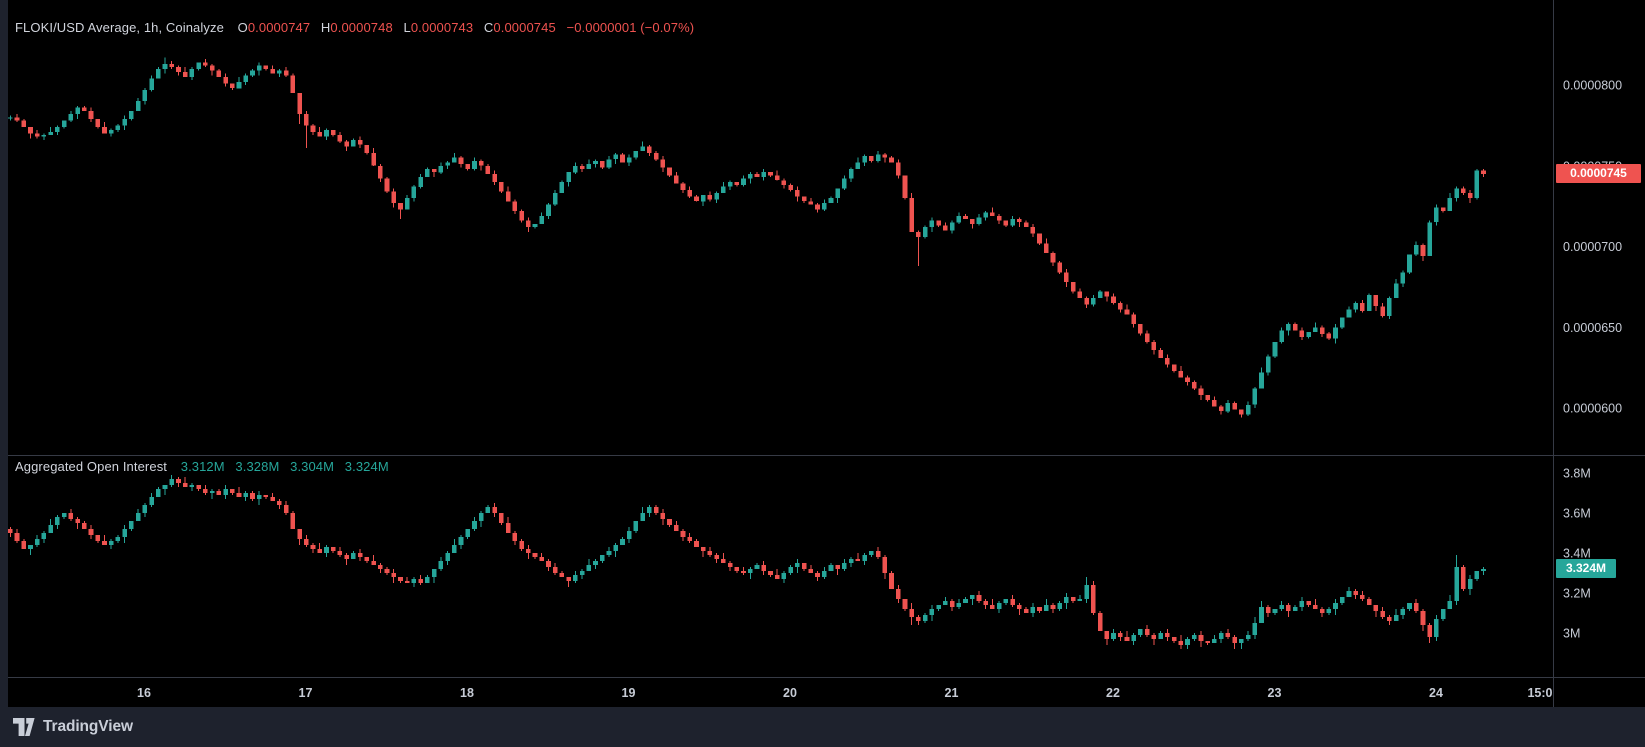 The height and width of the screenshot is (747, 1645). What do you see at coordinates (407, 27) in the screenshot?
I see `ohlc-low-label: L` at bounding box center [407, 27].